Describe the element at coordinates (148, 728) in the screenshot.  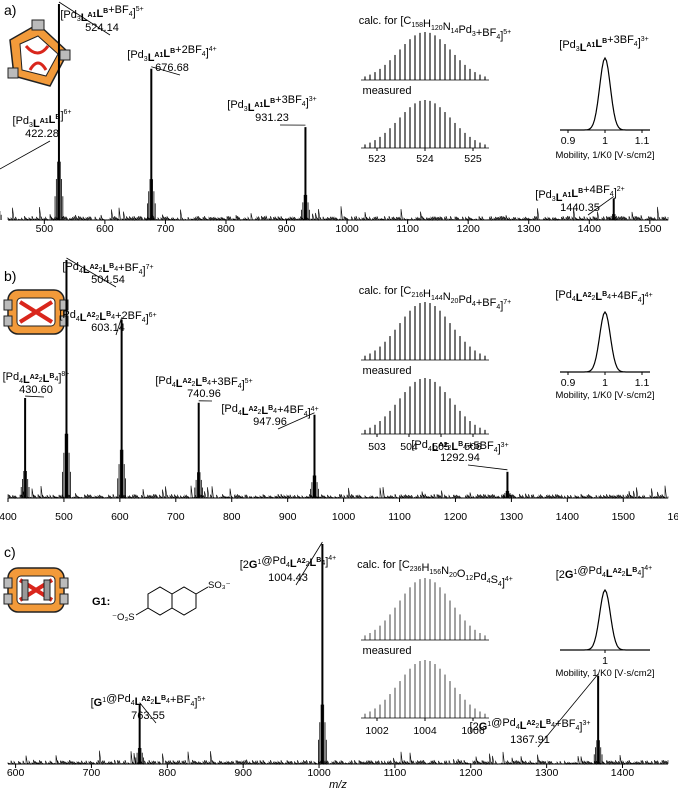
I see `peak: [G1@Pd4LA22LB4+BF4]5+763.55` at that location.